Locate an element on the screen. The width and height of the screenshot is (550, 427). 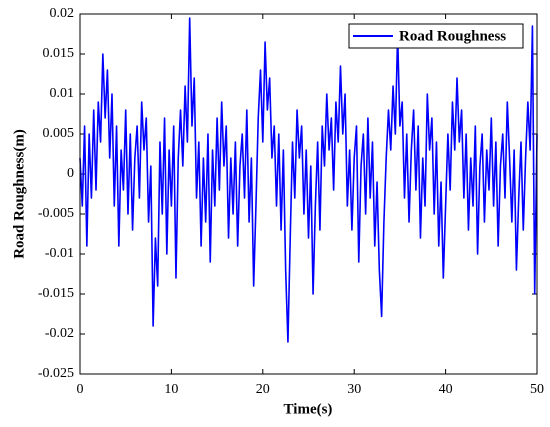
y-tick-label: 0 is located at coordinates (70, 173).